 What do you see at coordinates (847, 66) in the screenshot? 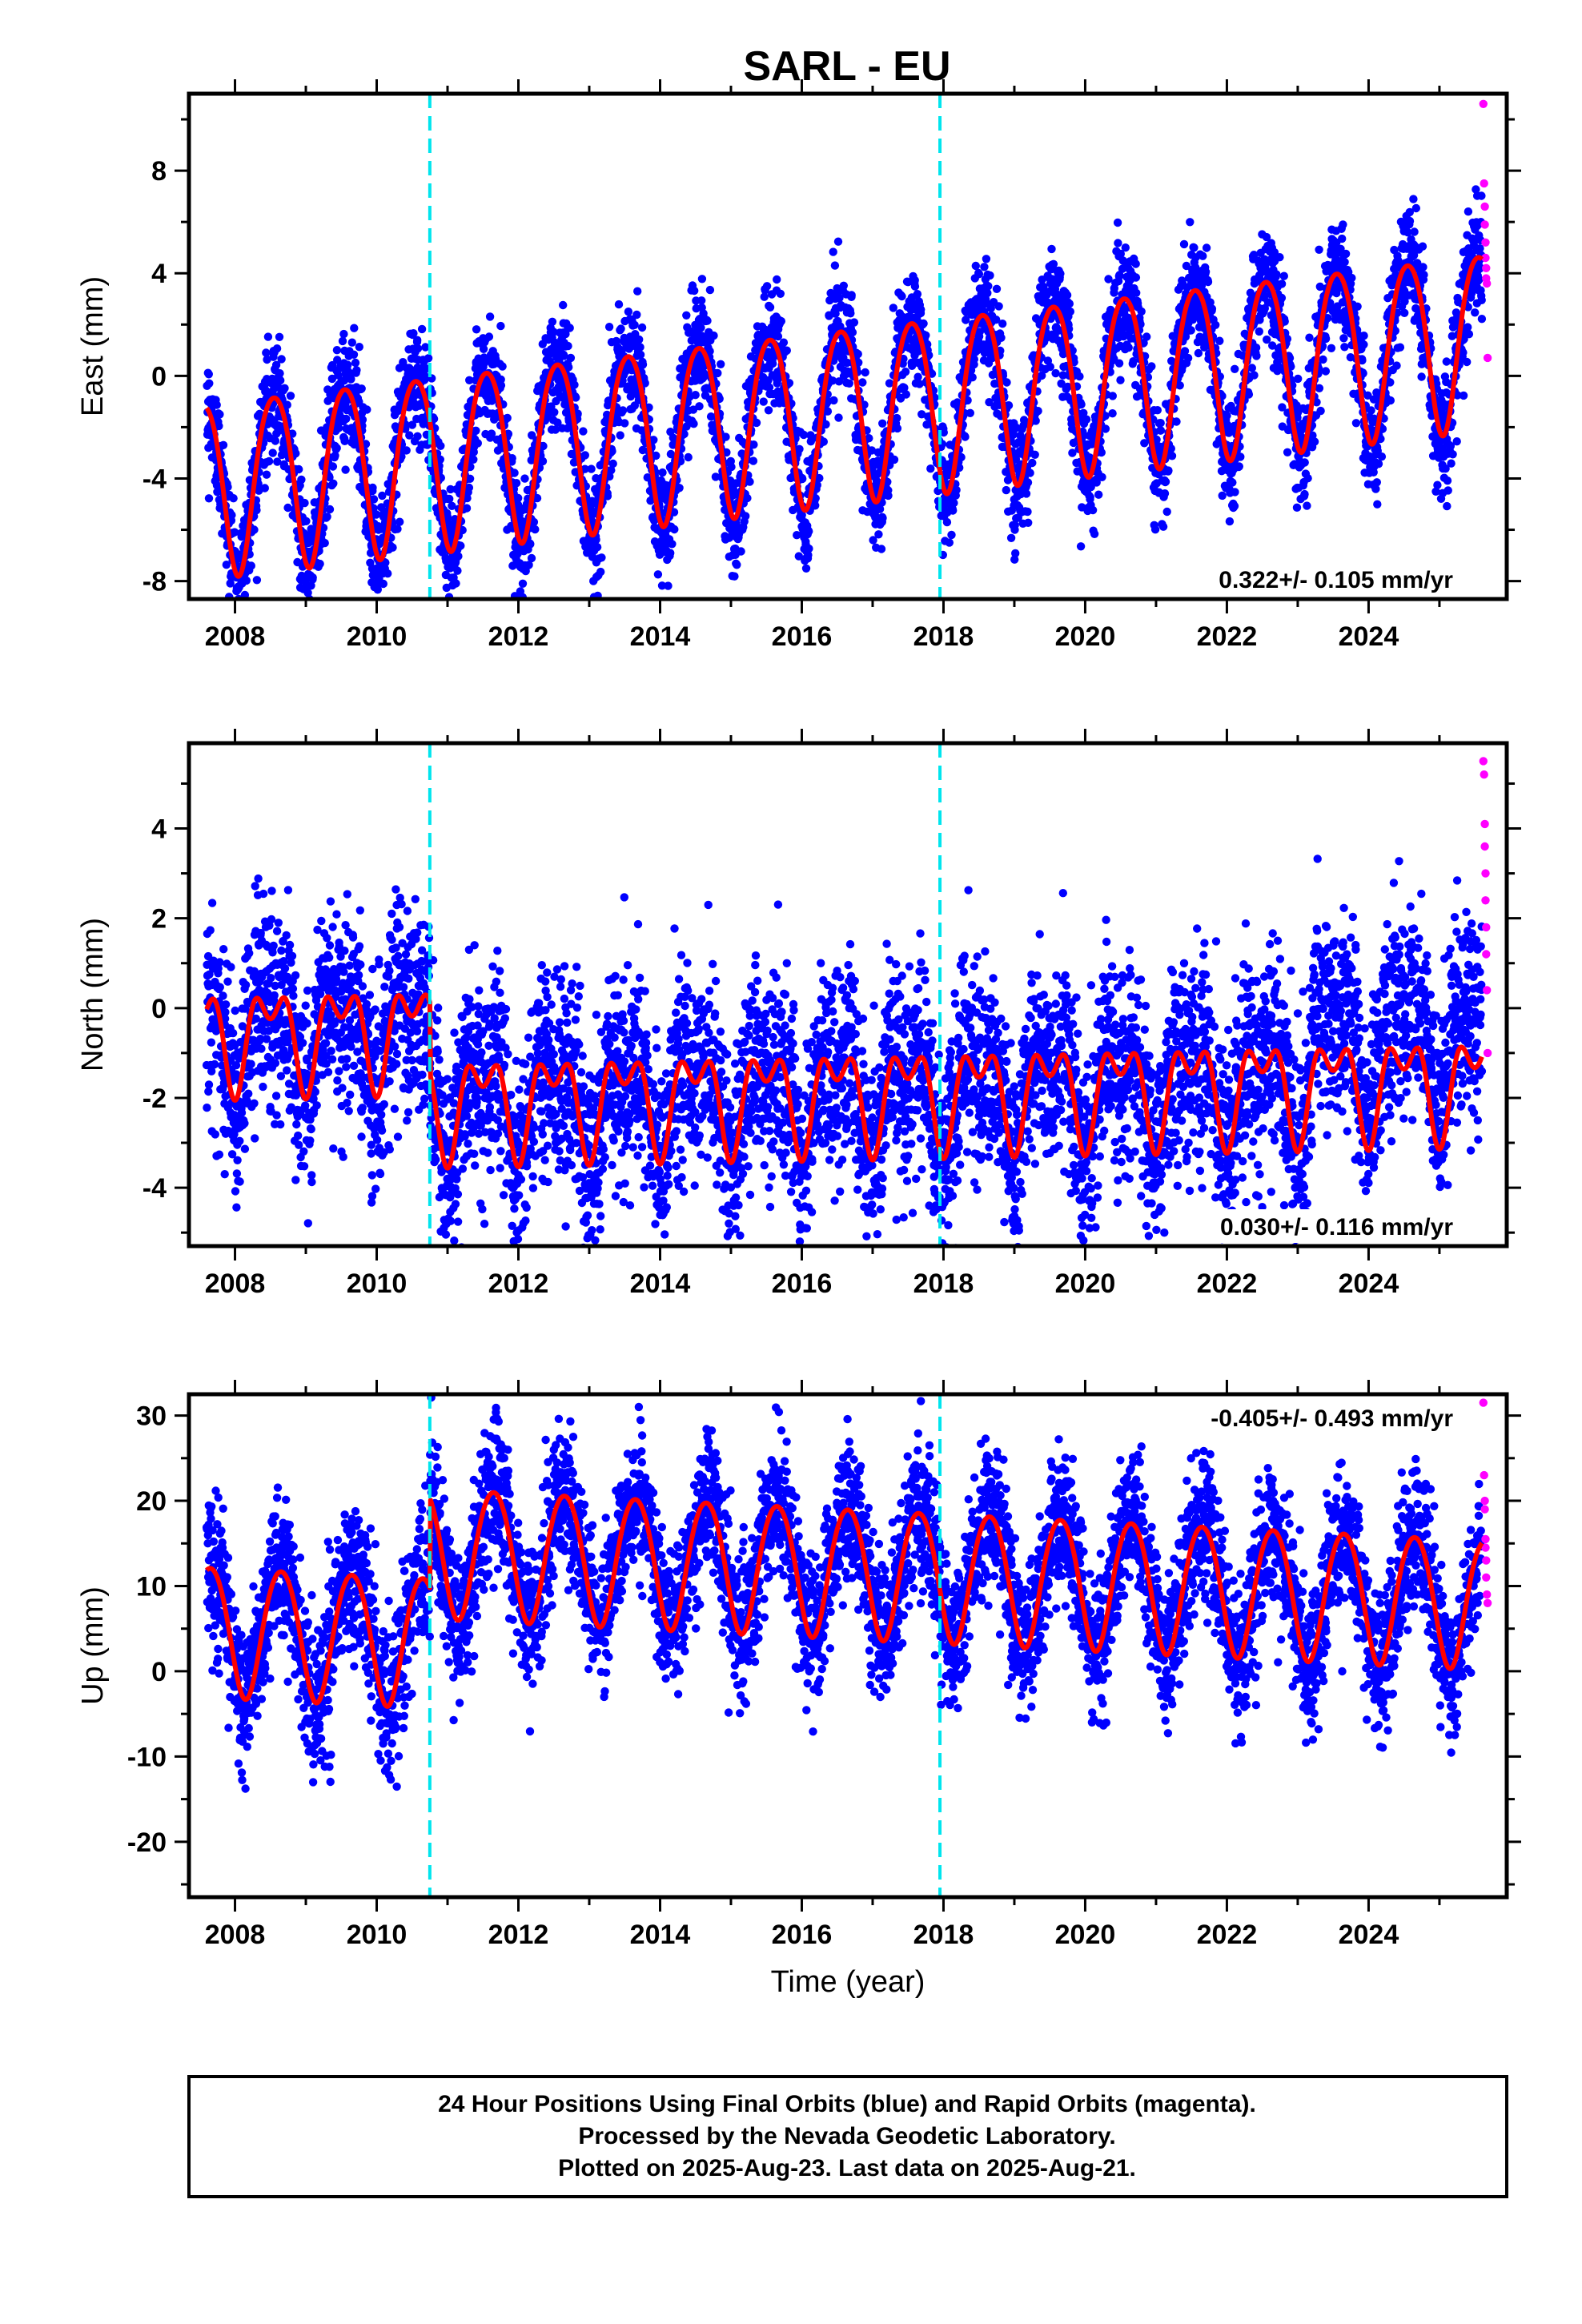
I see `chart-title: SARL - EU` at bounding box center [847, 66].